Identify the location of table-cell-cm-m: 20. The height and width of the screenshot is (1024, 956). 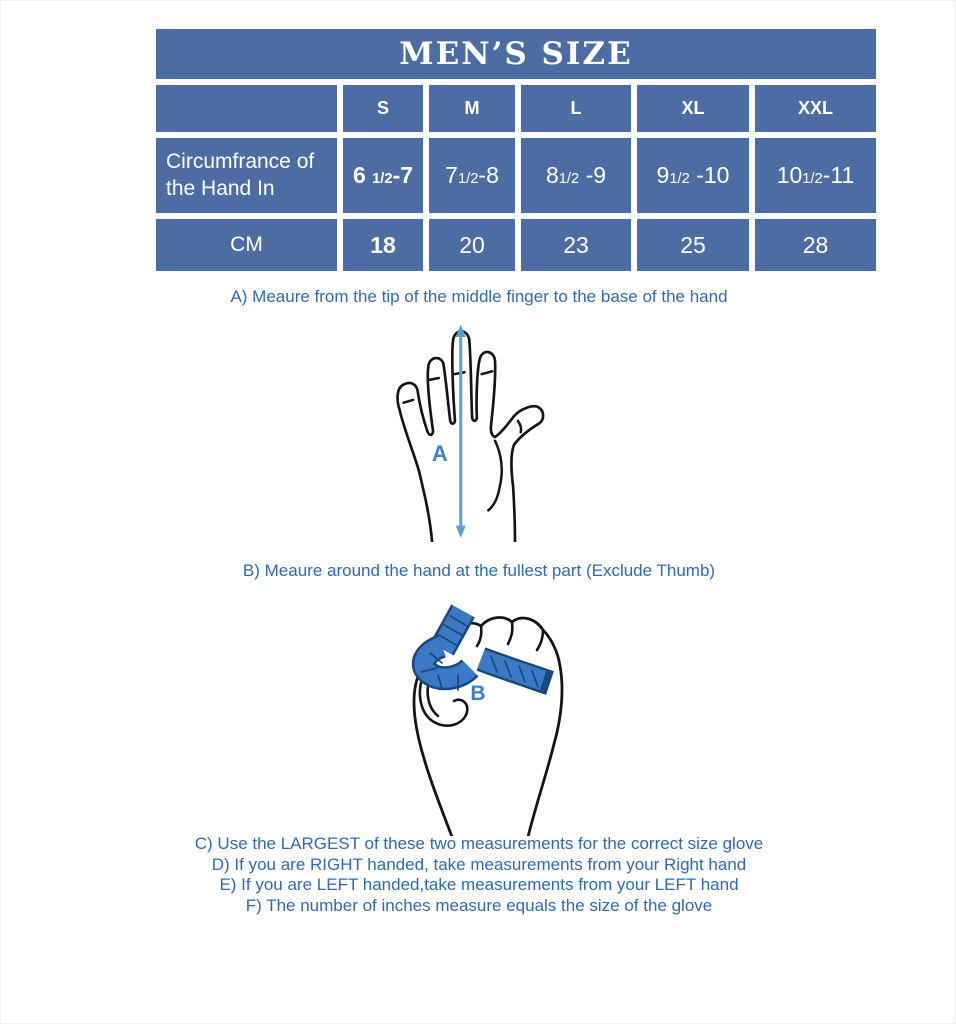
(472, 245).